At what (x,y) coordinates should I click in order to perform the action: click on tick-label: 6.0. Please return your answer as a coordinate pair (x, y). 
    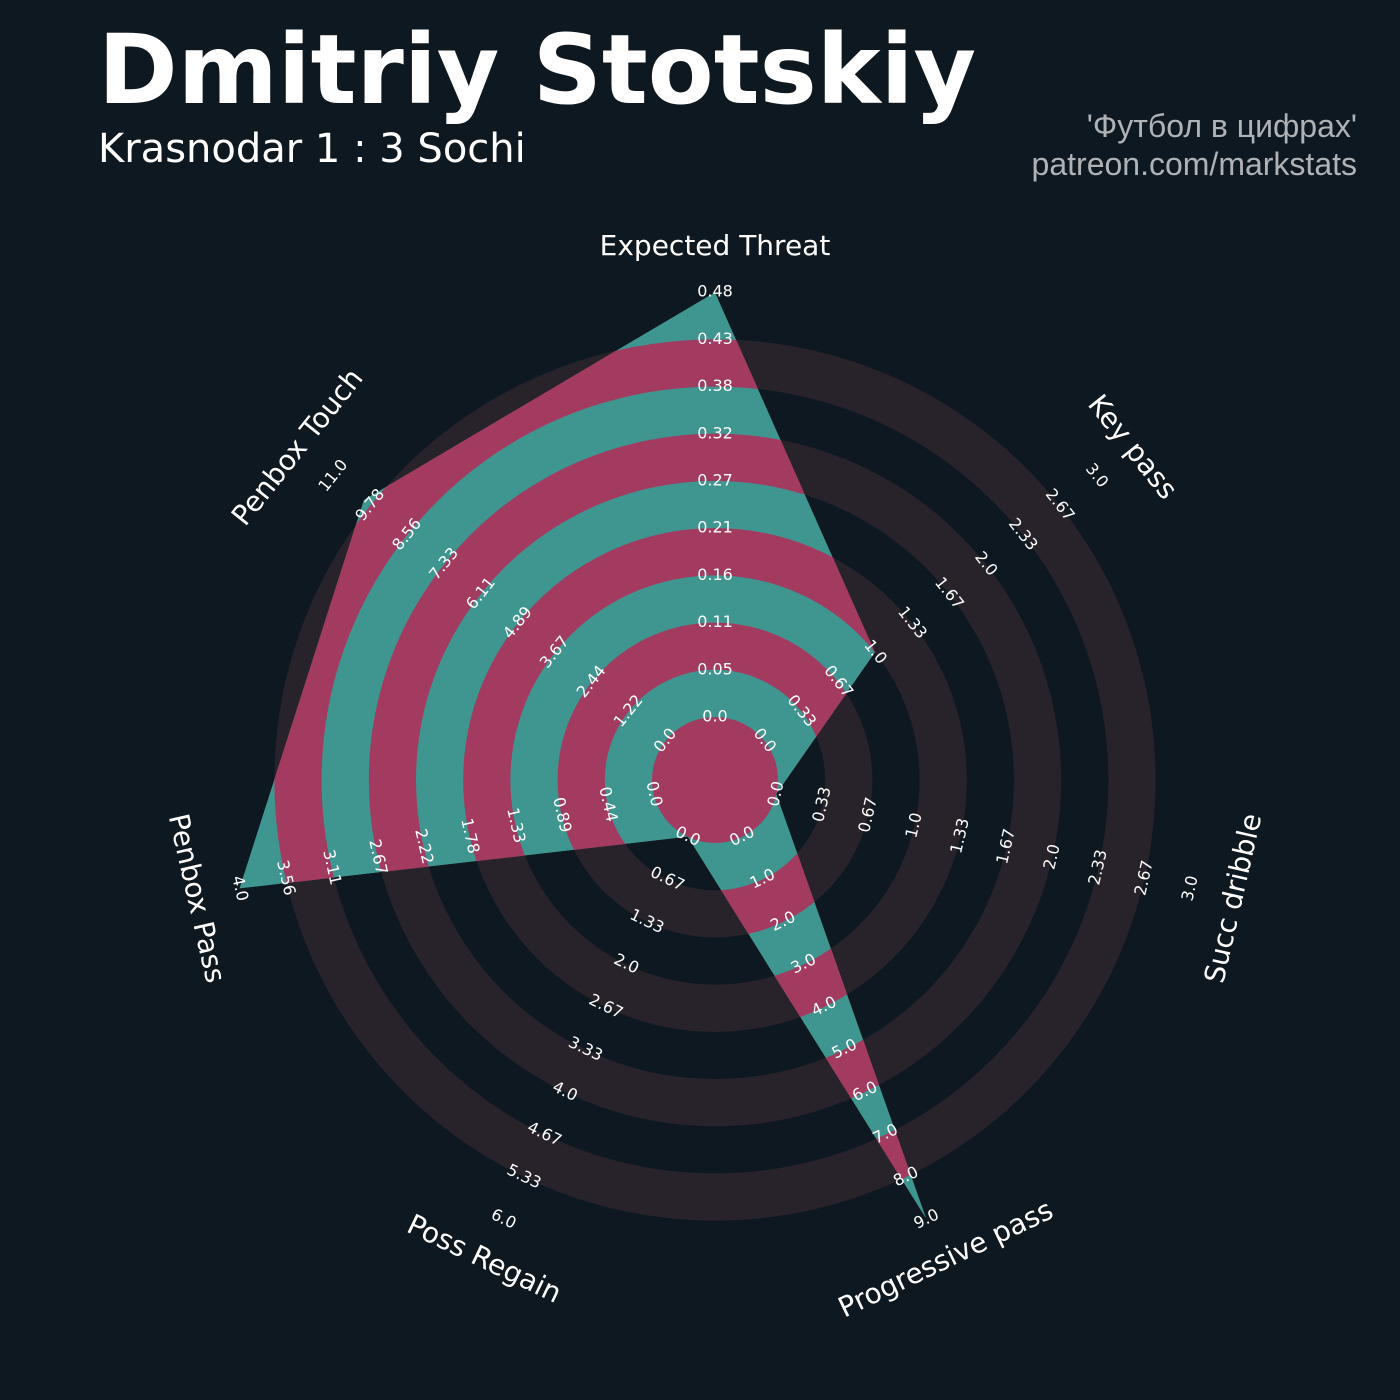
    Looking at the image, I should click on (503, 1219).